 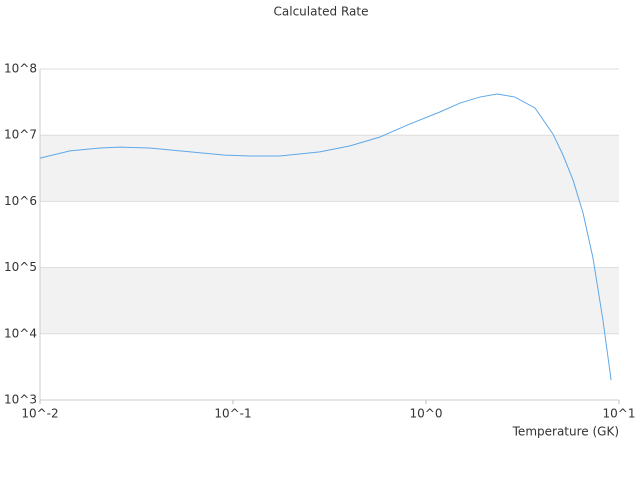 What do you see at coordinates (619, 414) in the screenshot?
I see `x-tick-label: 10^1` at bounding box center [619, 414].